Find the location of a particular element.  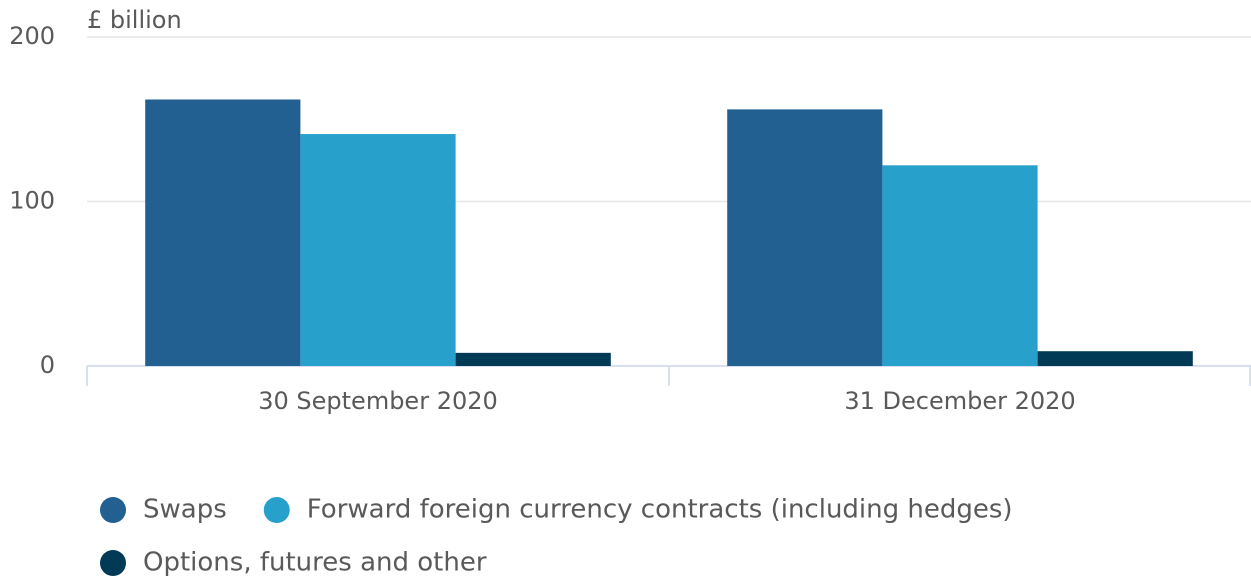

y-tick-label: 200 is located at coordinates (32, 36).